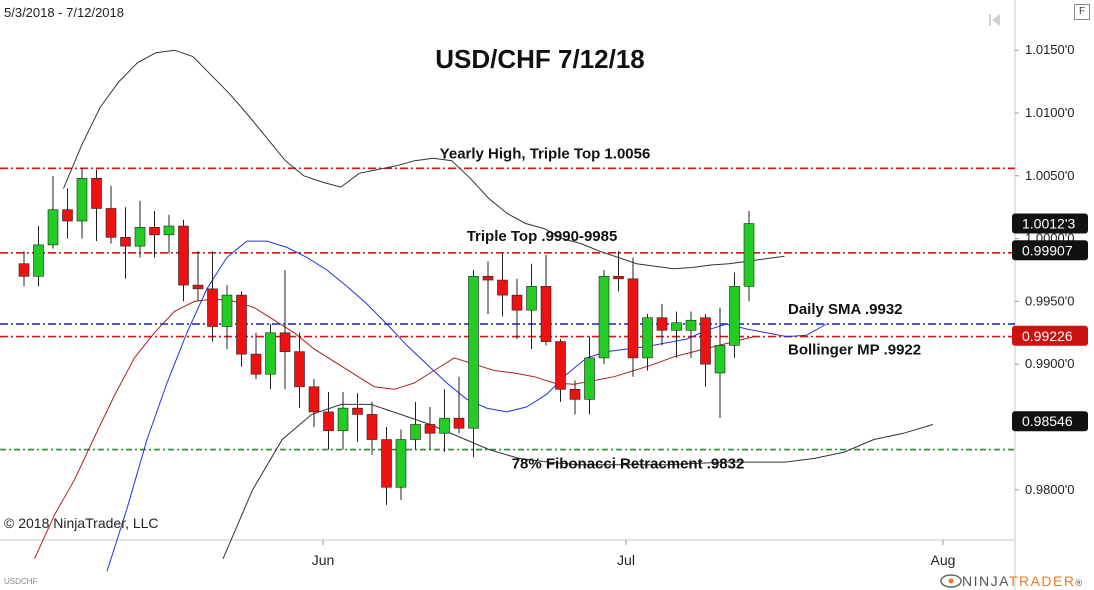 This screenshot has width=1094, height=590. What do you see at coordinates (542, 236) in the screenshot?
I see `hline-label-1: Triple Top .9990-9985` at bounding box center [542, 236].